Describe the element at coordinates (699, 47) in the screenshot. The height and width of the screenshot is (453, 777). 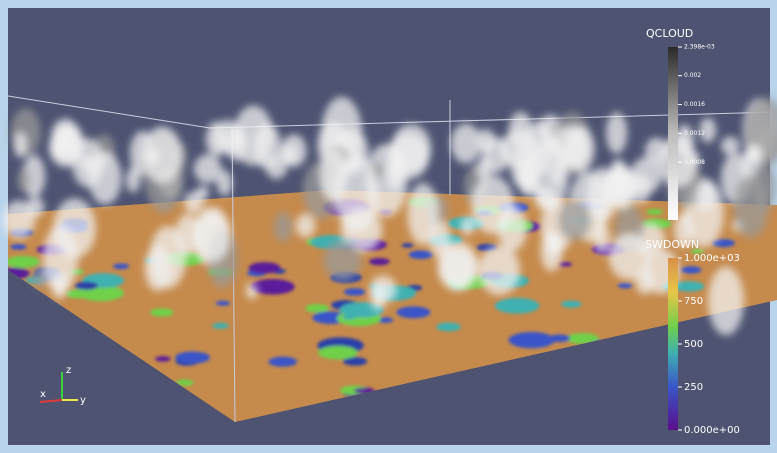
I see `colorbar-tick-label: 2.398e-03` at that location.